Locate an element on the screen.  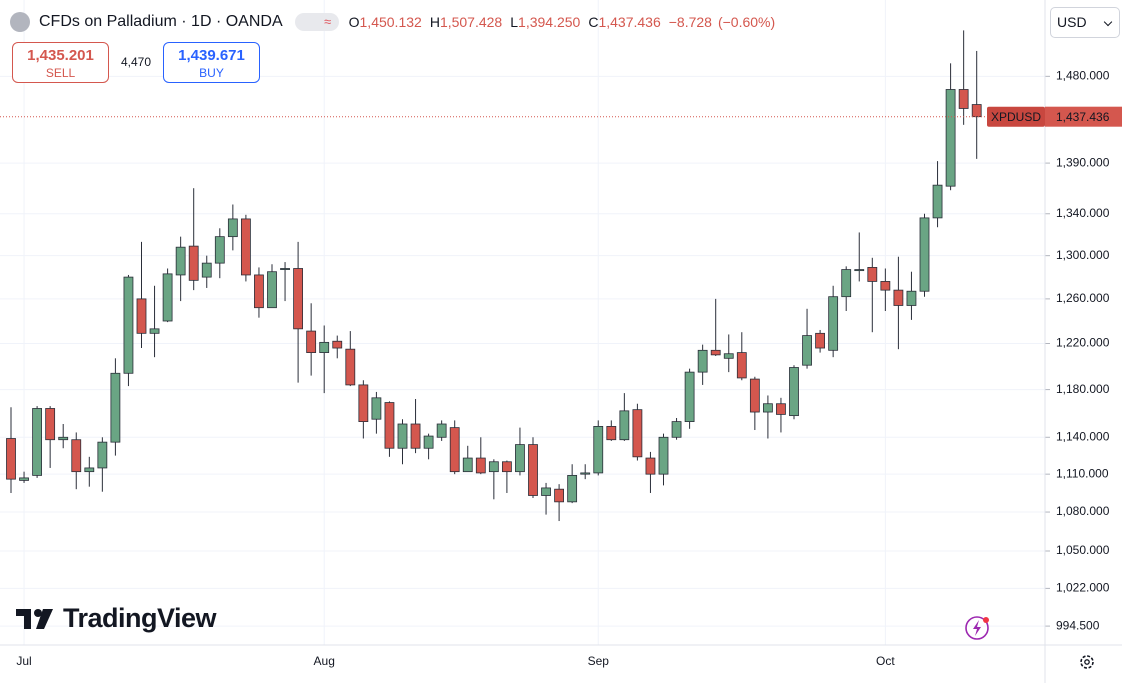
y-tick-label: 1,180.000 is located at coordinates (1083, 389).